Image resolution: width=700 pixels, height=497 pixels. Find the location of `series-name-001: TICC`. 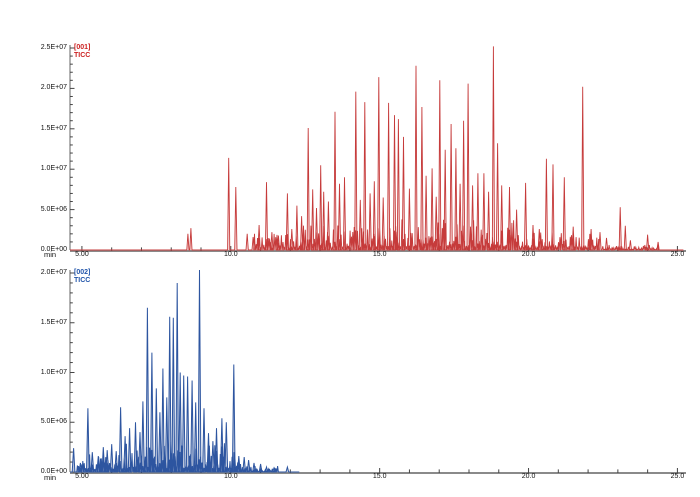

series-name-001: TICC is located at coordinates (82, 55).